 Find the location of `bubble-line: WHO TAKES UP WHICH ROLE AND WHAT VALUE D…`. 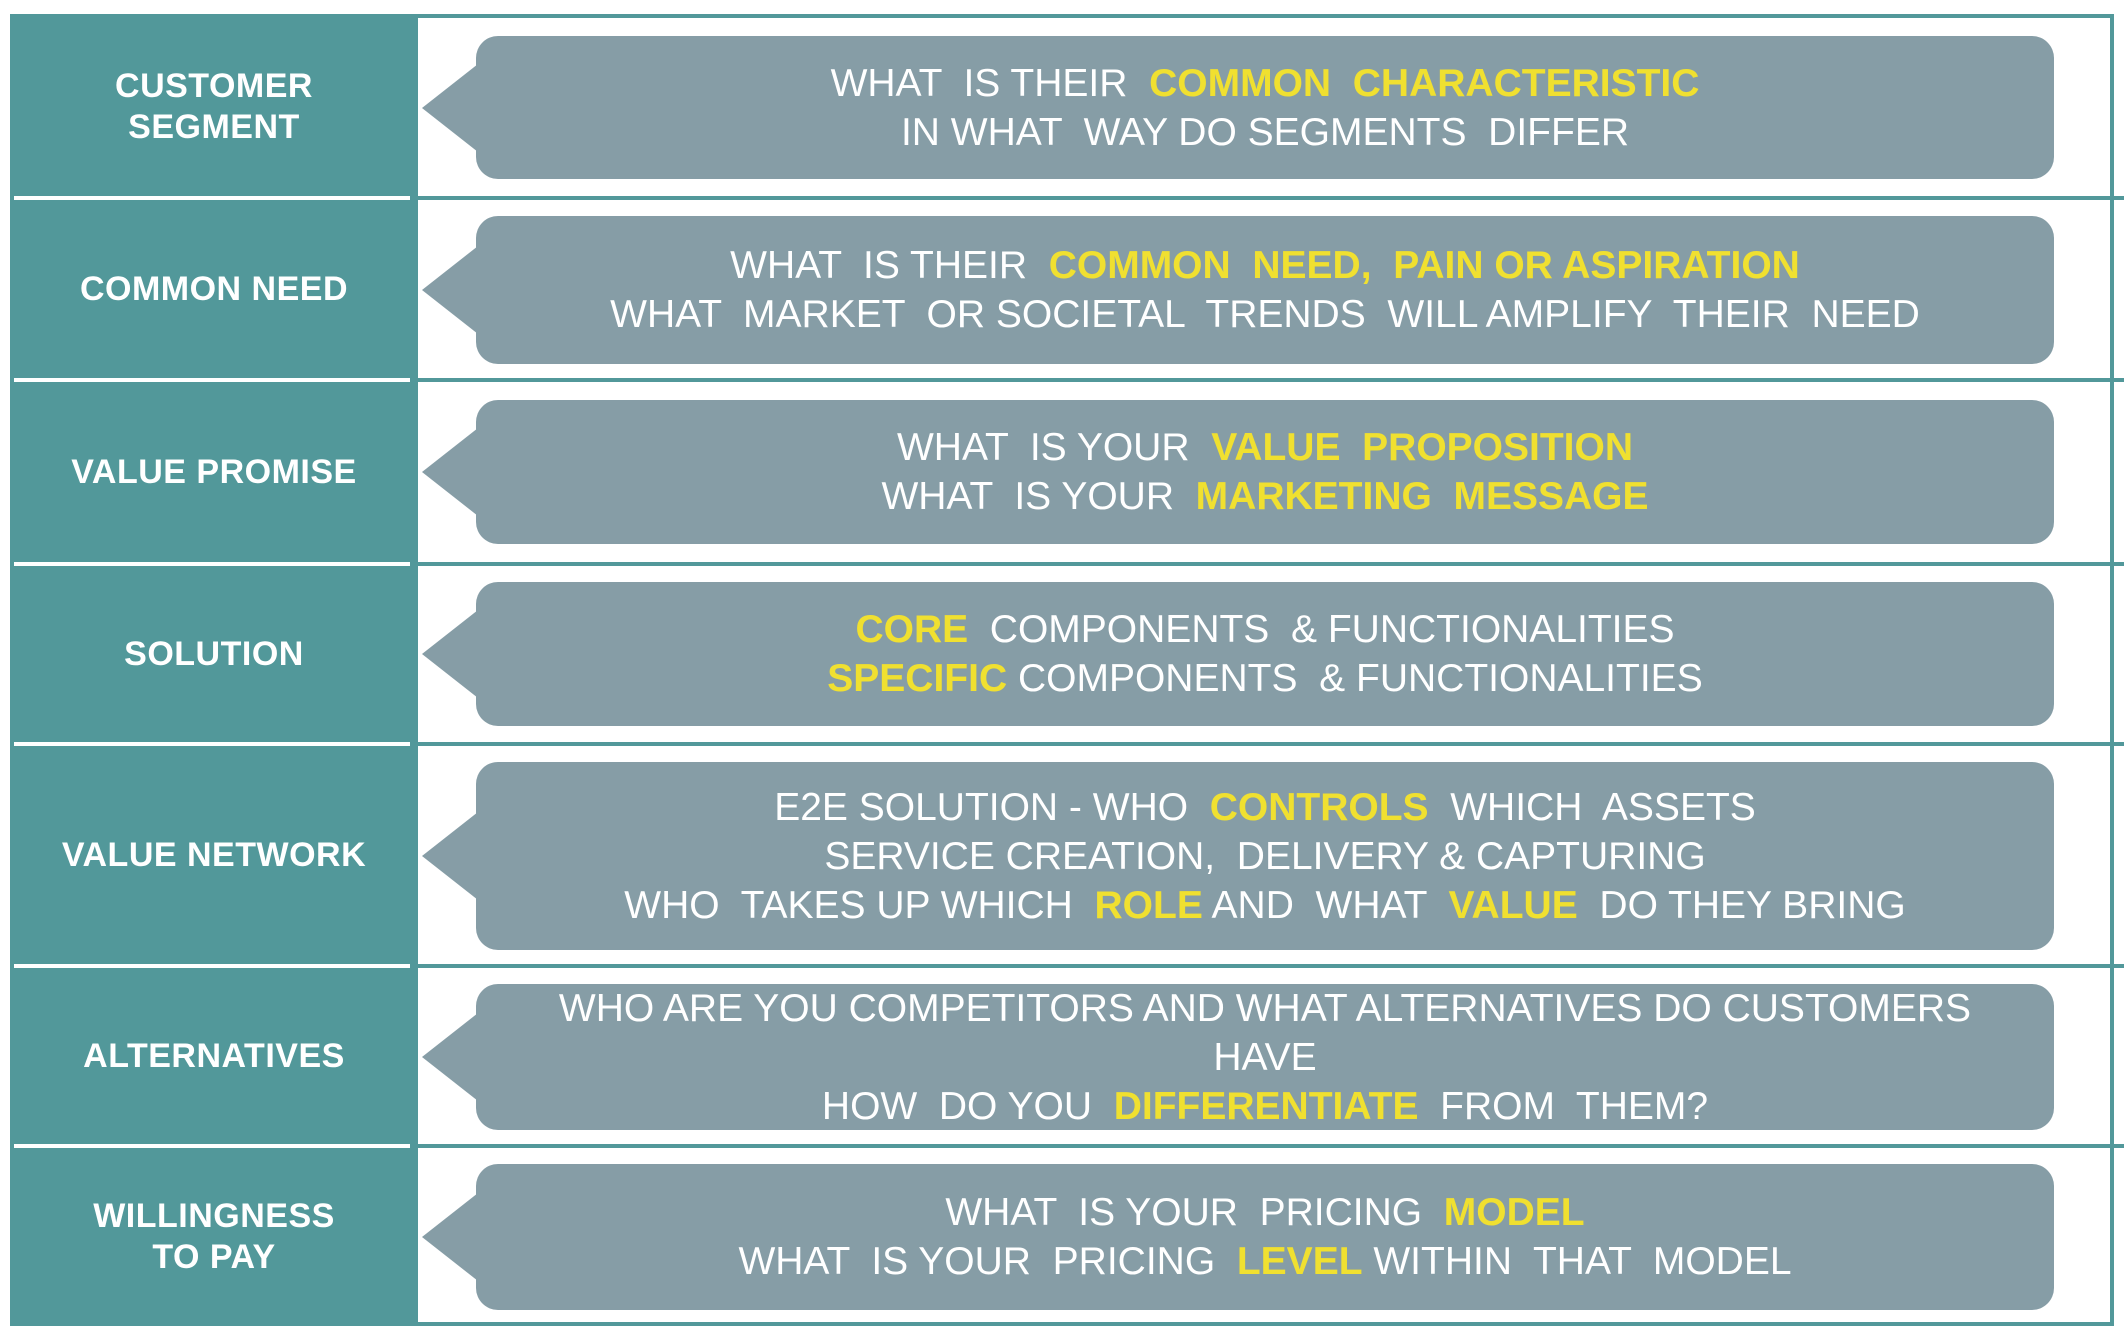

bubble-line: WHO TAKES UP WHICH ROLE AND WHAT VALUE D… is located at coordinates (1264, 905).